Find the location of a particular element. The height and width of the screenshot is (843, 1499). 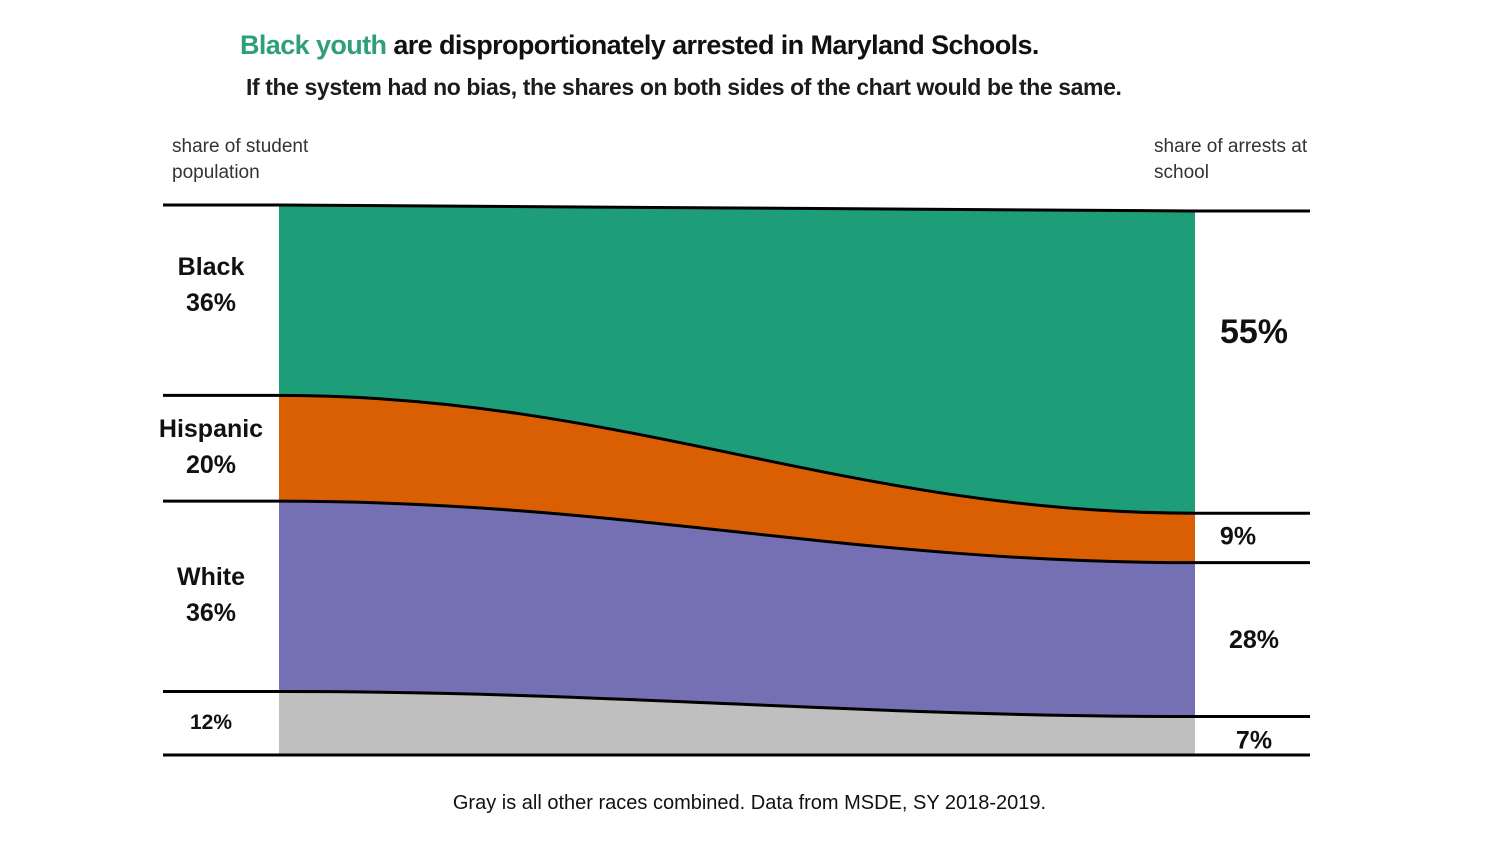

hispanic-left-label-0: Hispanic is located at coordinates (211, 429).